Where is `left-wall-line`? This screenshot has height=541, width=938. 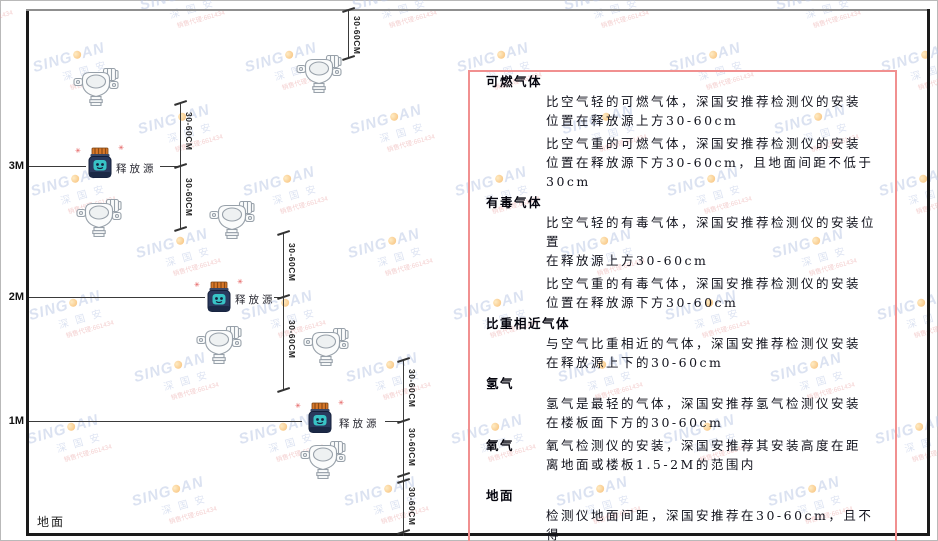
left-wall-line is located at coordinates (27, 272).